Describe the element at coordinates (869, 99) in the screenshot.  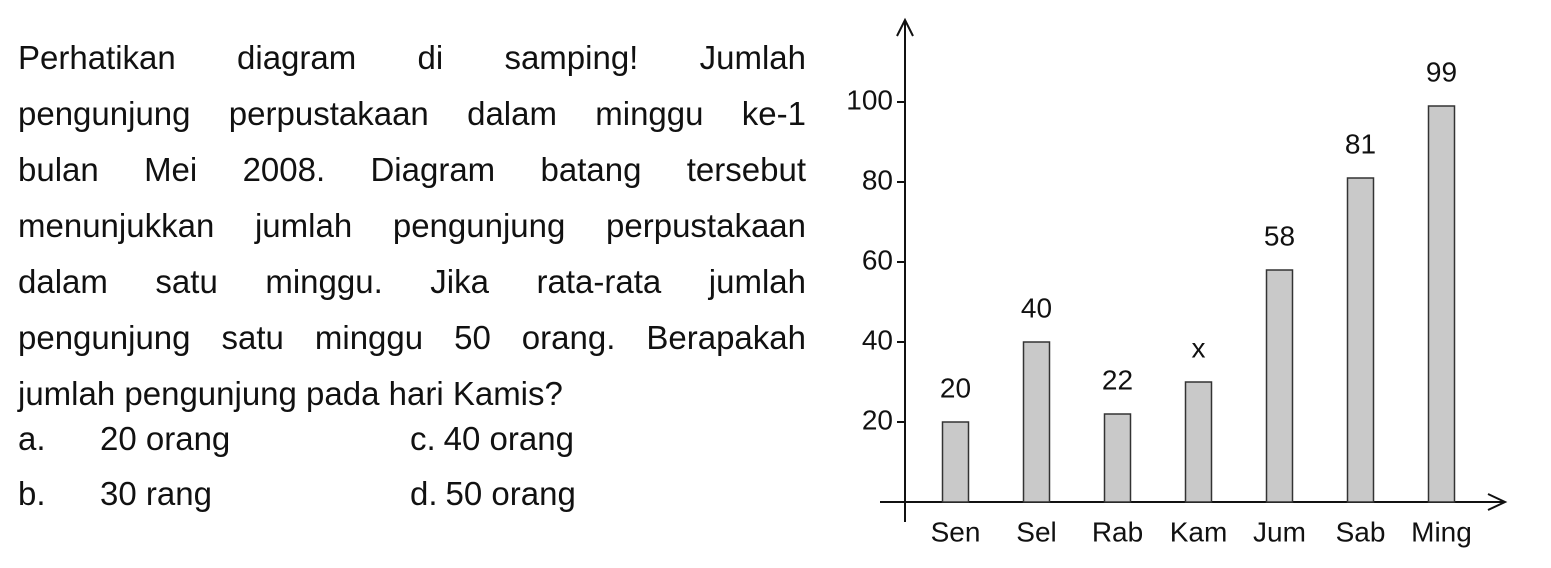
I see `y-tick-label: 100` at that location.